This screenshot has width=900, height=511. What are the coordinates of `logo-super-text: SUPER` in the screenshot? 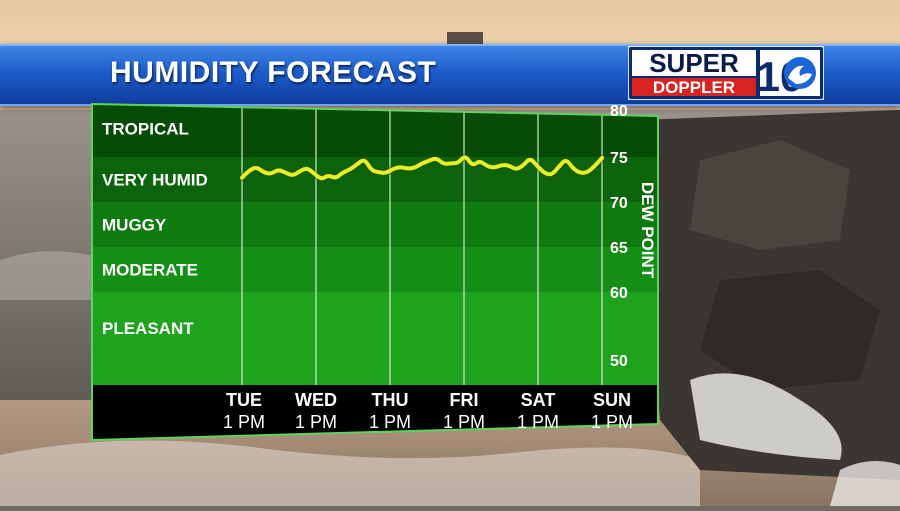 It's located at (694, 63).